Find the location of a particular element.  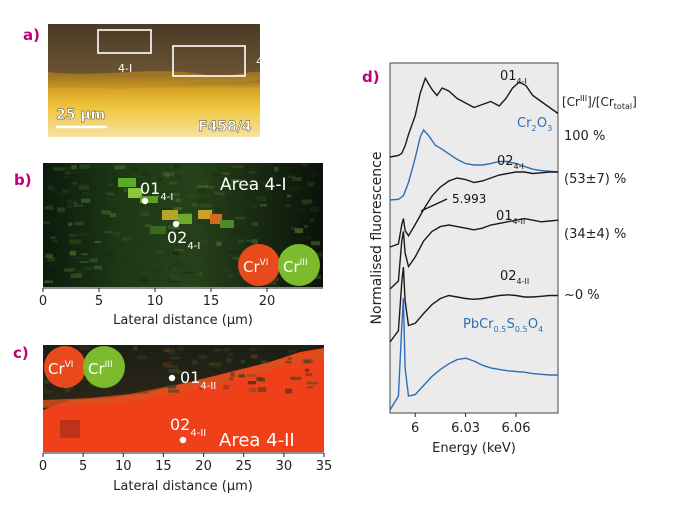

panel-d-x-axis: 6 6.03 6.06 is located at coordinates (470, 424).